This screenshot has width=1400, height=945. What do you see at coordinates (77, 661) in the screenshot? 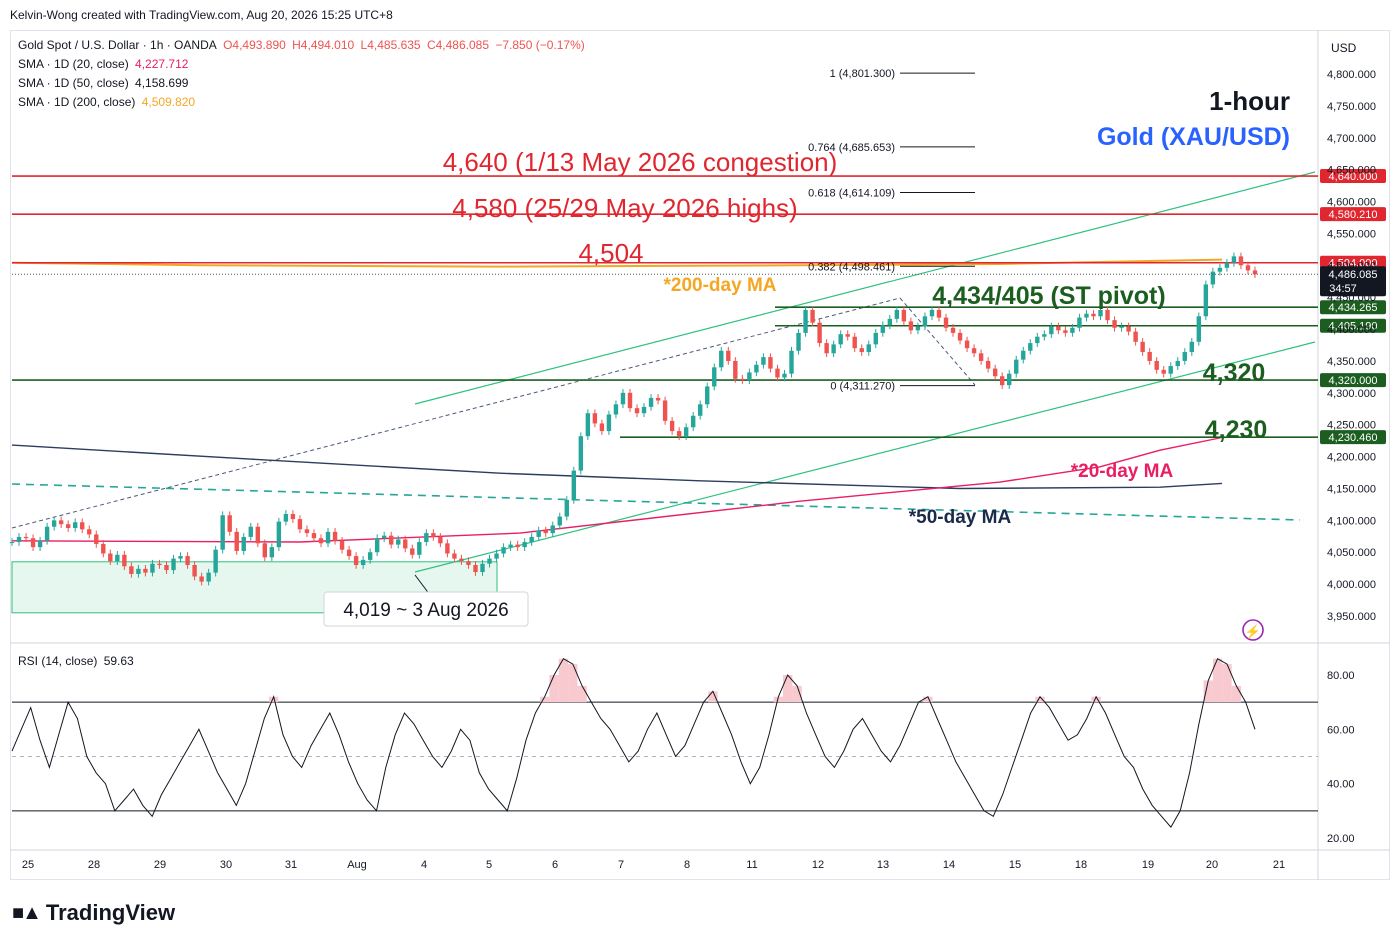
I see `rsi-legend: RSI (14, close) 59.63` at bounding box center [77, 661].